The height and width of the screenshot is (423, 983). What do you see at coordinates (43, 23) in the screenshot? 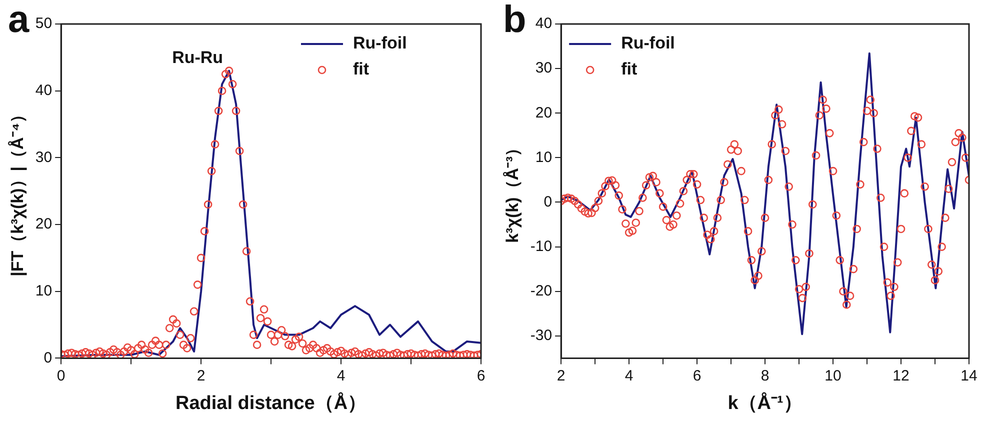
I see `y-tick-label: 50` at bounding box center [43, 23].